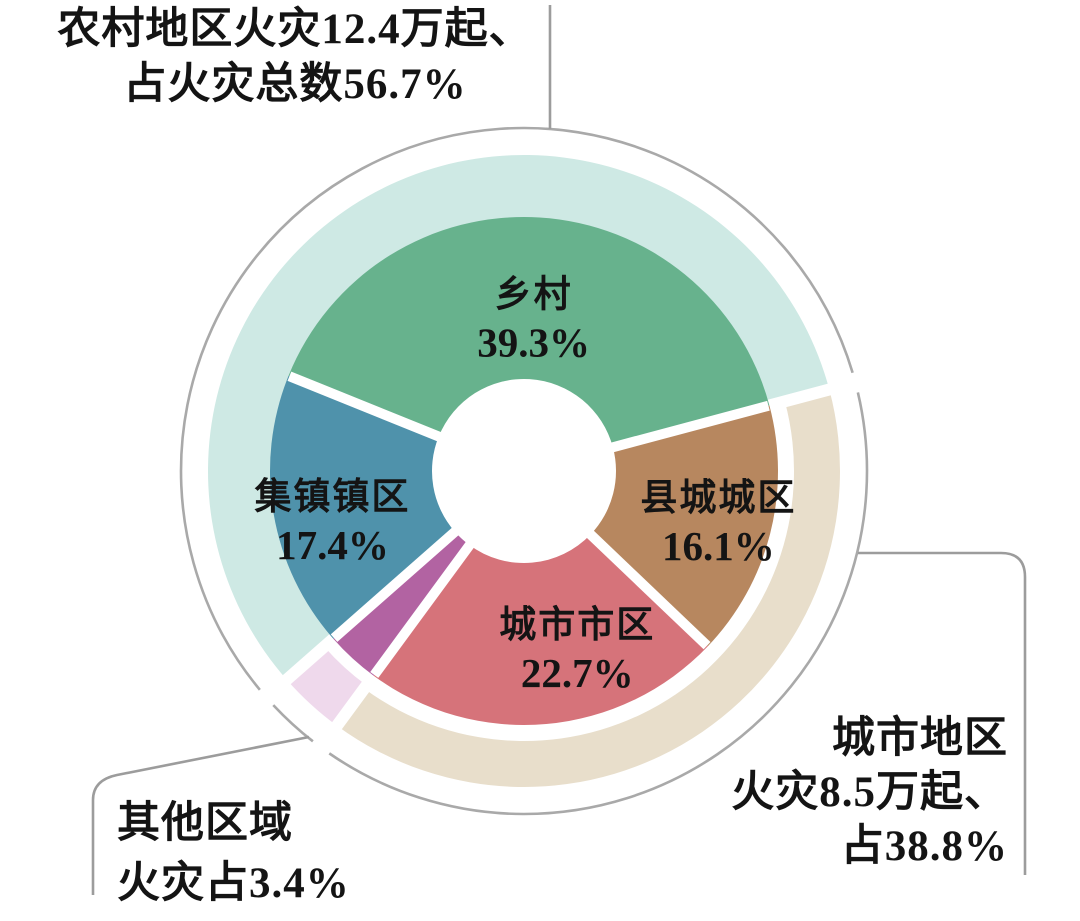 The image size is (1080, 921). Describe the element at coordinates (920, 738) in the screenshot. I see `annotation-urban-line1: 城市地区` at that location.